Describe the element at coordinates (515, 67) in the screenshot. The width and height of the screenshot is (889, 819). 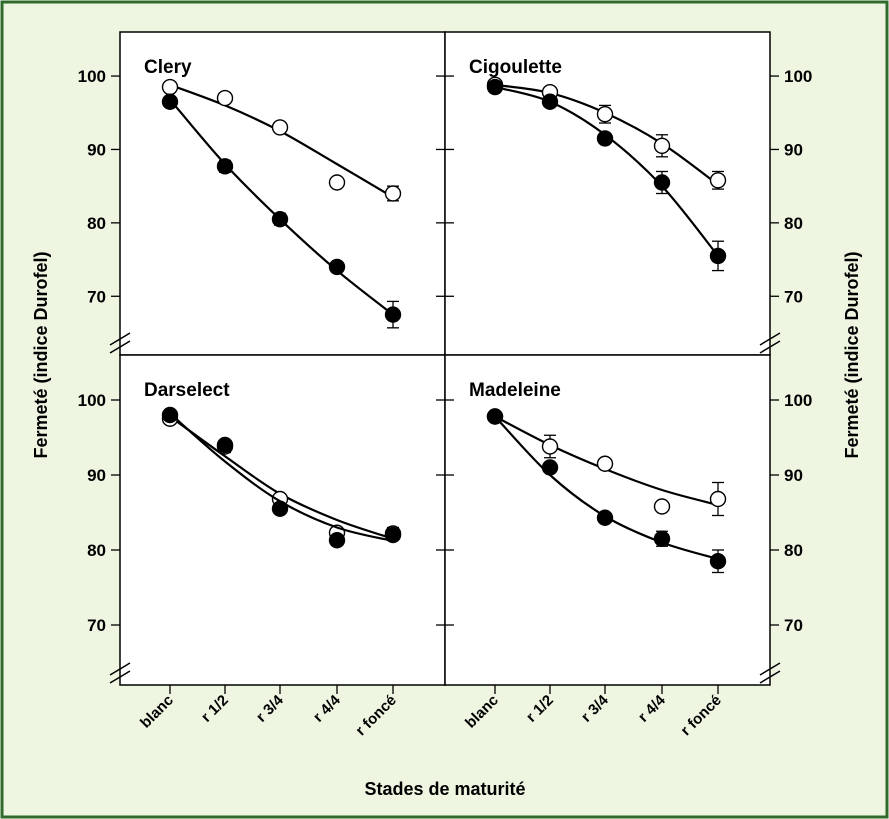
I see `panel-title: Cigoulette` at that location.